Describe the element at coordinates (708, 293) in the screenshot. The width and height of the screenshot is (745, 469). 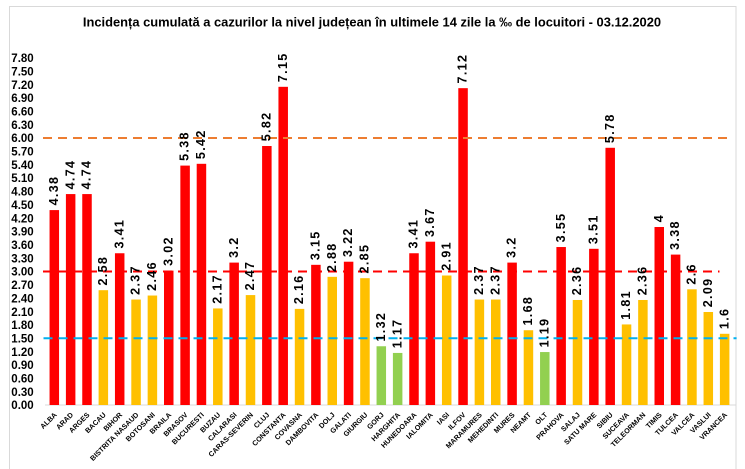
I see `svg-text: 2.09` at that location.